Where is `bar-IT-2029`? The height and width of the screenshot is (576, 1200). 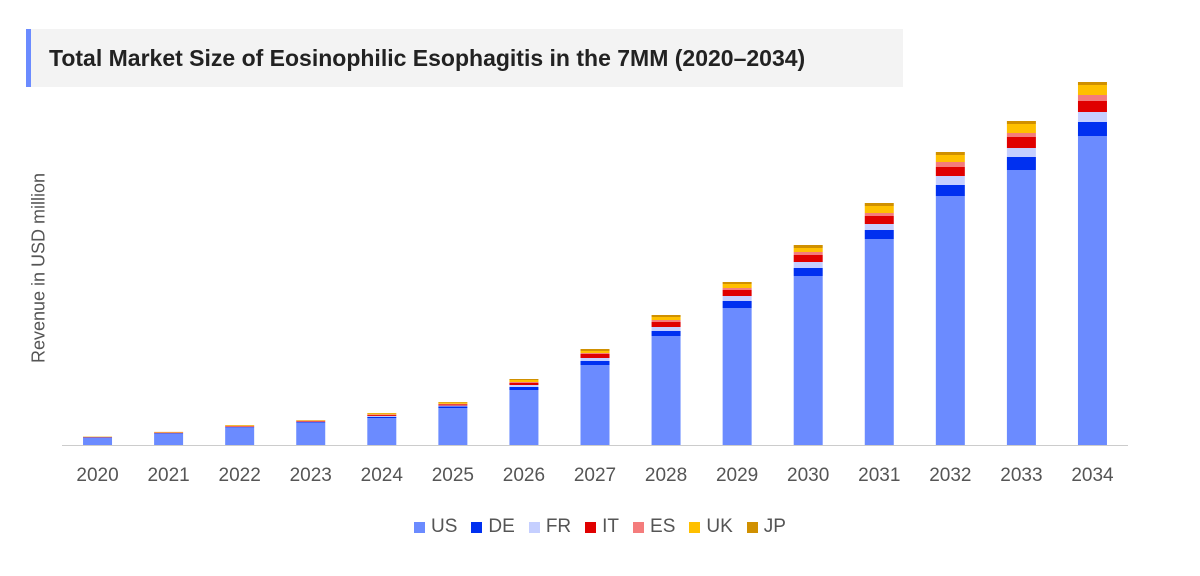
bar-IT-2029 is located at coordinates (737, 293).